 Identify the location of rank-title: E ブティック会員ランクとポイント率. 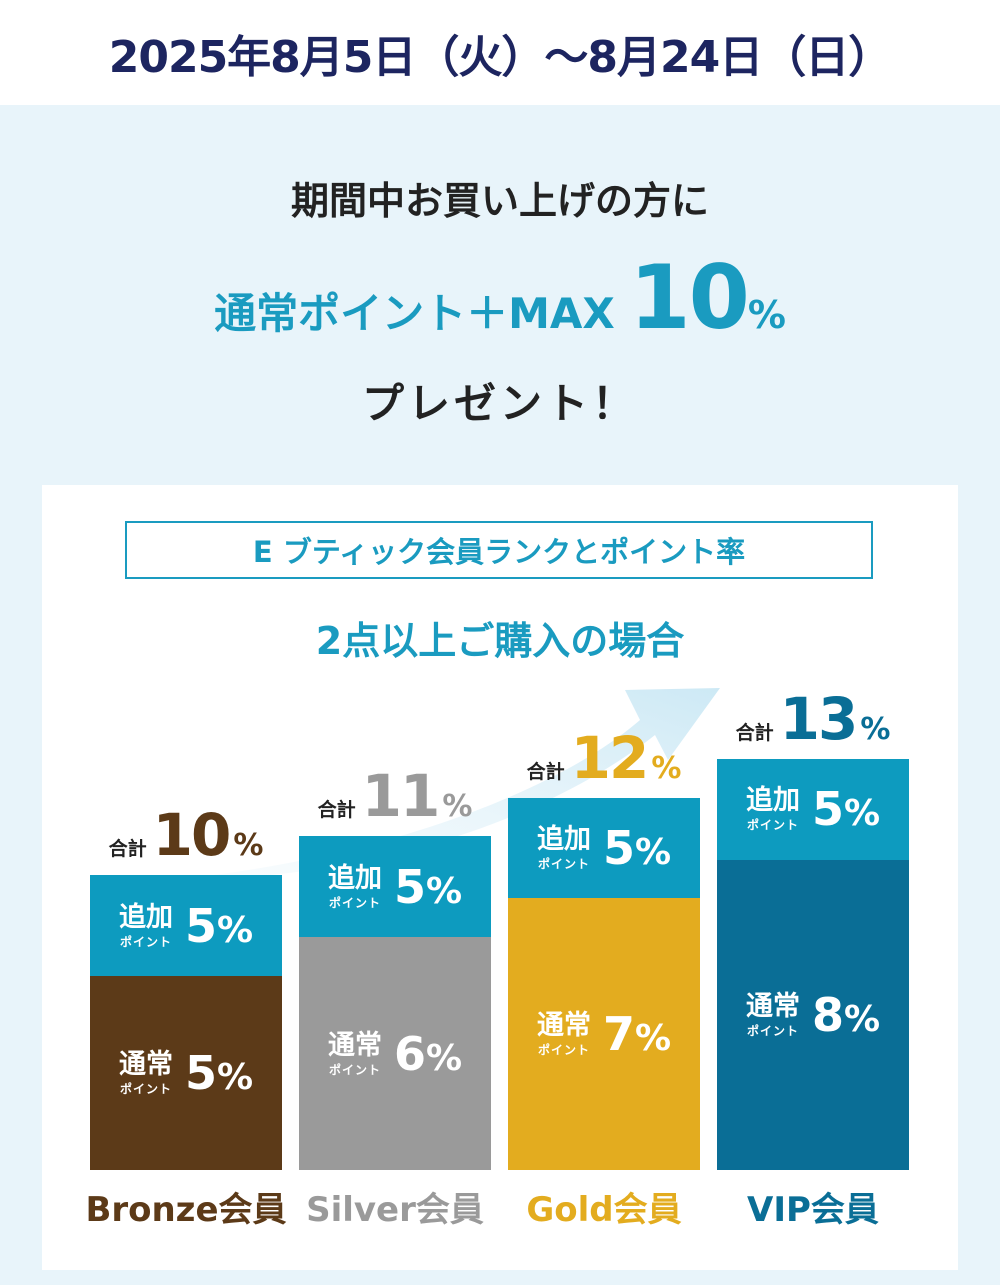
(499, 552).